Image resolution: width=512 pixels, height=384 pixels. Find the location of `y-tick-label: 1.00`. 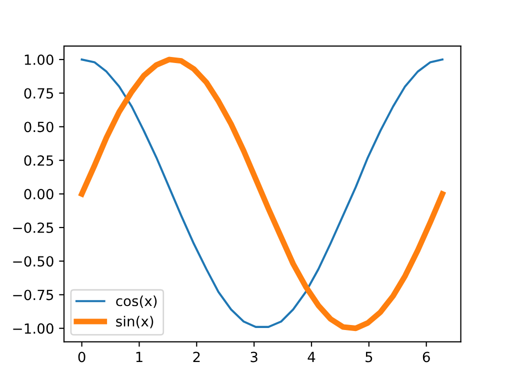

y-tick-label: 1.00 is located at coordinates (39, 59).